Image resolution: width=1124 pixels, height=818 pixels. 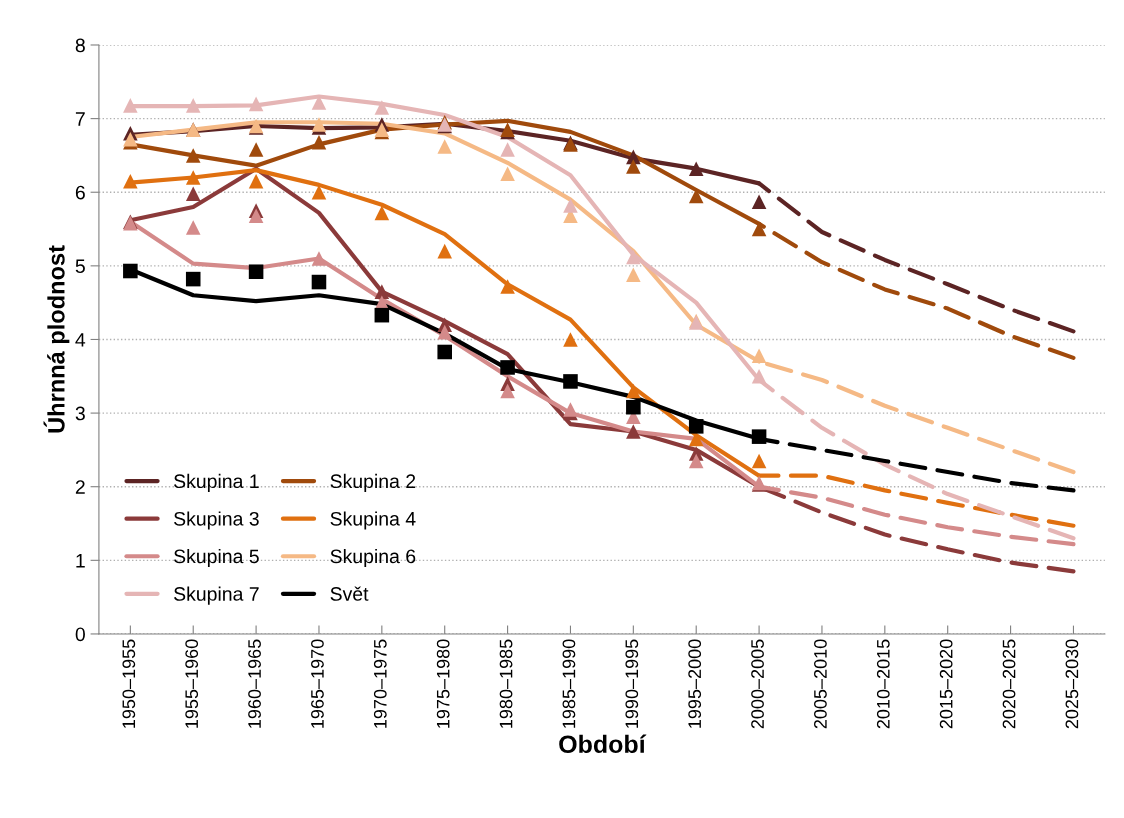 I want to click on x-tick-label: 2020–2025, so click(x=1009, y=684).